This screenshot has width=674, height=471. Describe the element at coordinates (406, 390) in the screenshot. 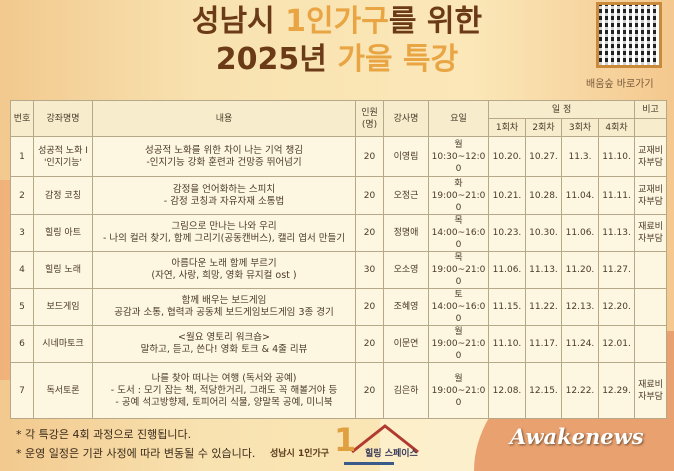

I see `instructor-name: 김은하` at that location.